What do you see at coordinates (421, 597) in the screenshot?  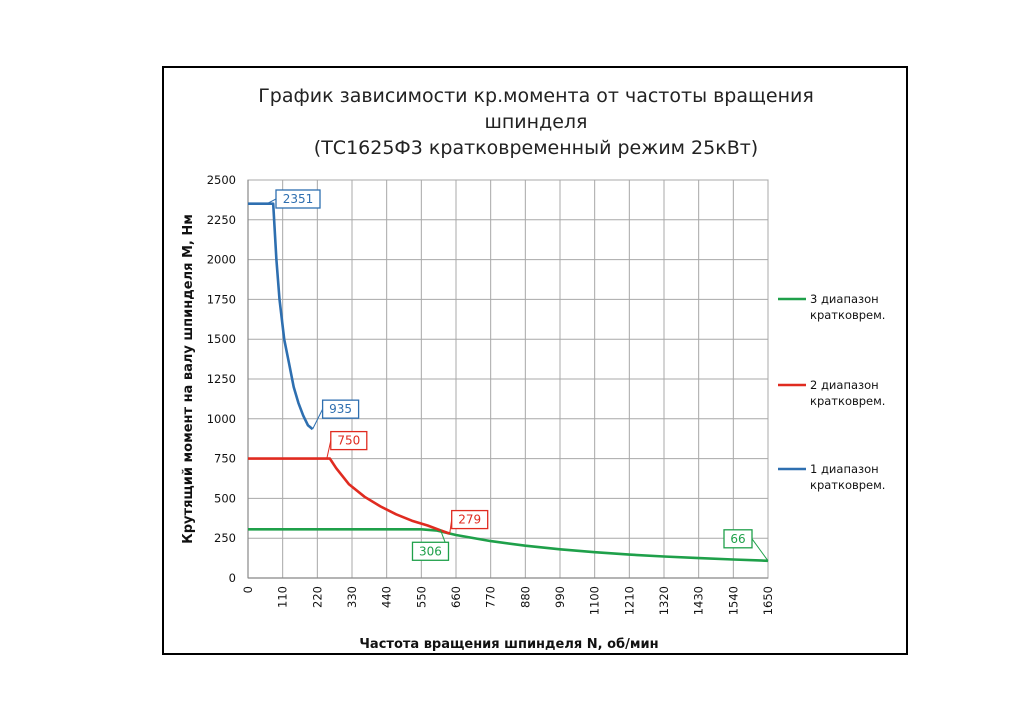 I see `x-tick-label: 550` at bounding box center [421, 597].